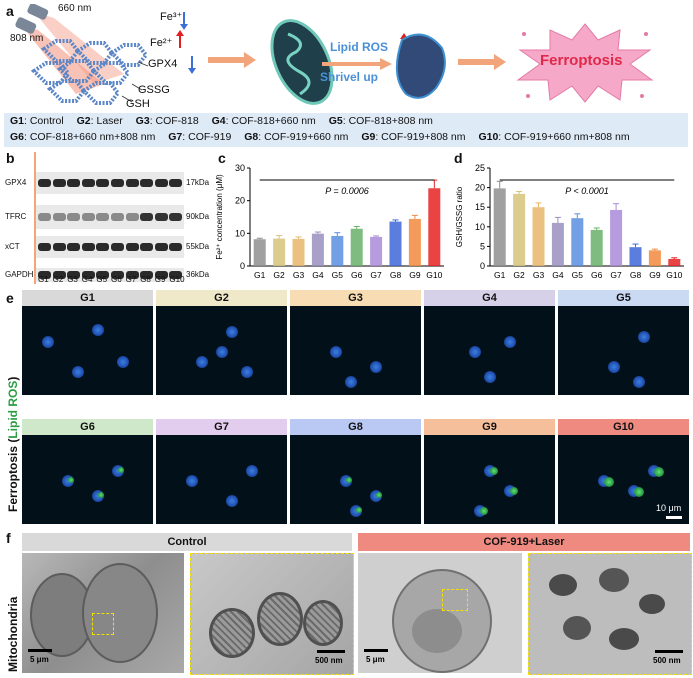  What do you see at coordinates (44, 121) in the screenshot?
I see `legend-g1-text: : Control` at bounding box center [44, 121].